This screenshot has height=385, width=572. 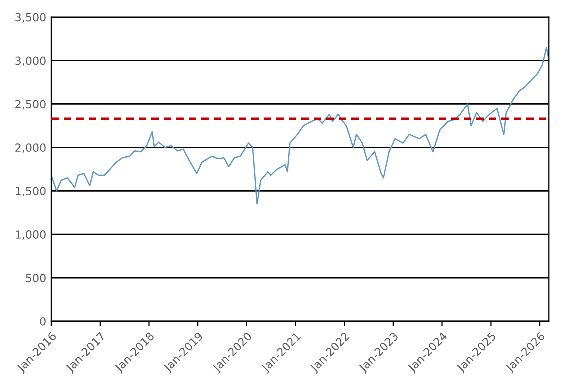 What do you see at coordinates (31, 192) in the screenshot?
I see `y-tick-label: 1,500` at bounding box center [31, 192].